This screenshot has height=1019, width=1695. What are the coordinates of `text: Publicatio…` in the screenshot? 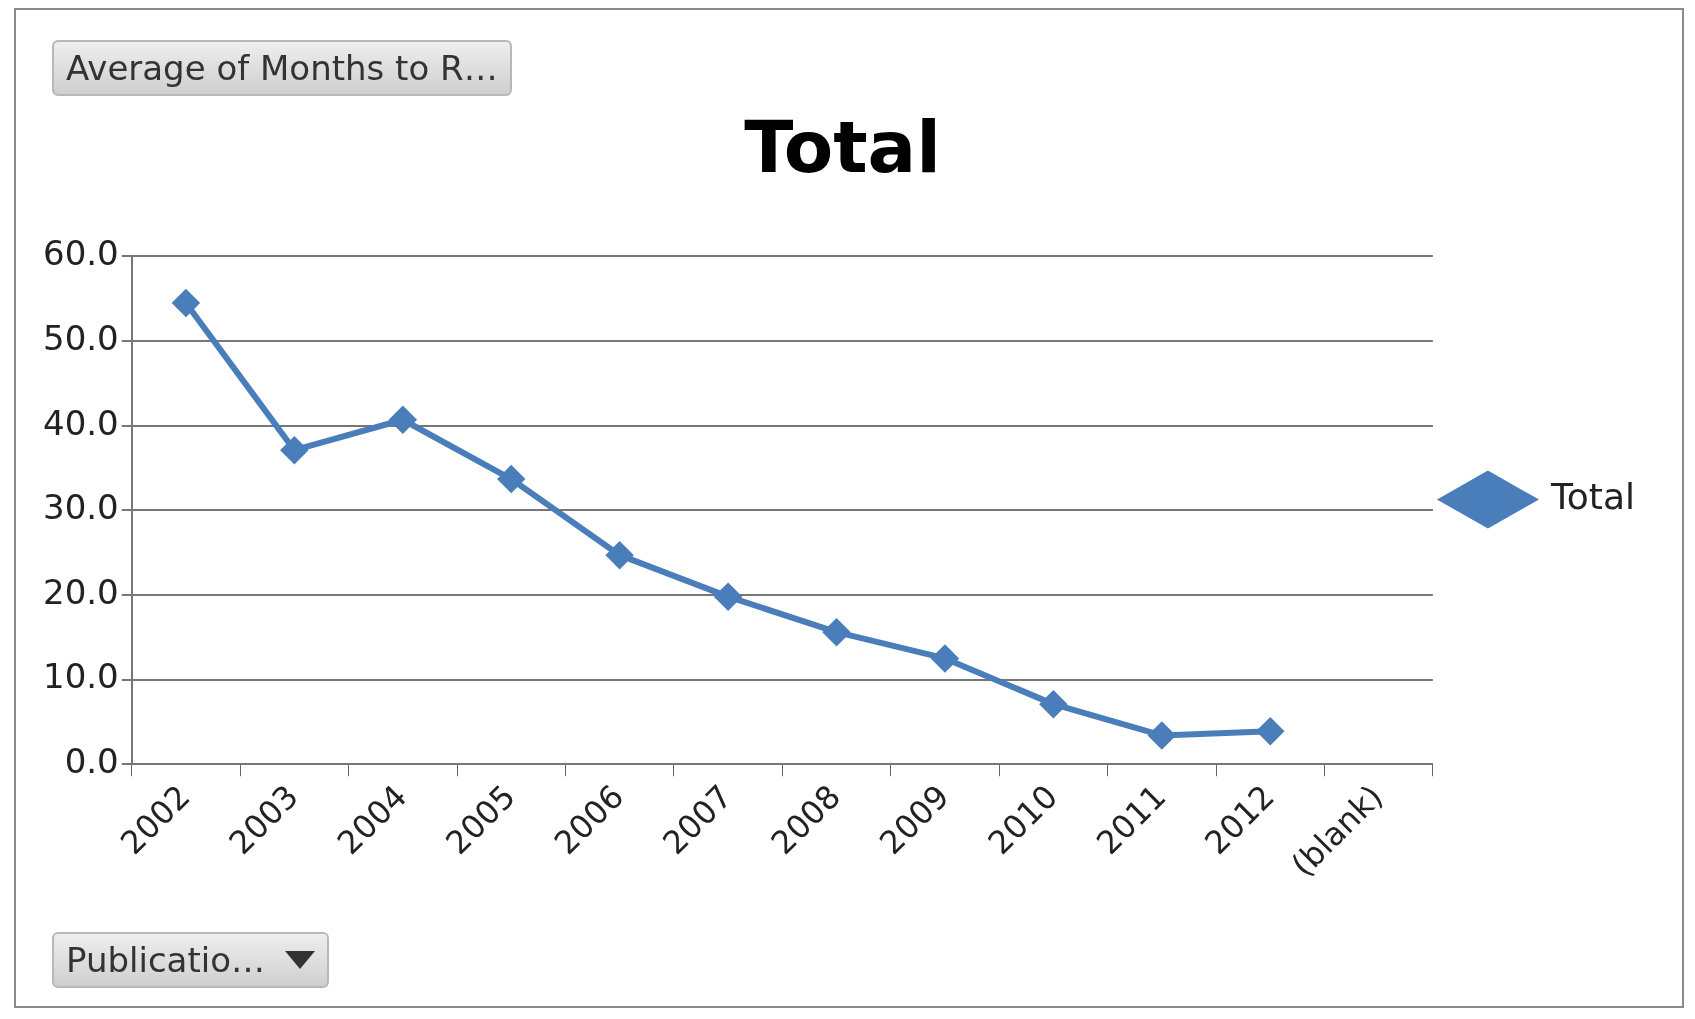 It's located at (166, 960).